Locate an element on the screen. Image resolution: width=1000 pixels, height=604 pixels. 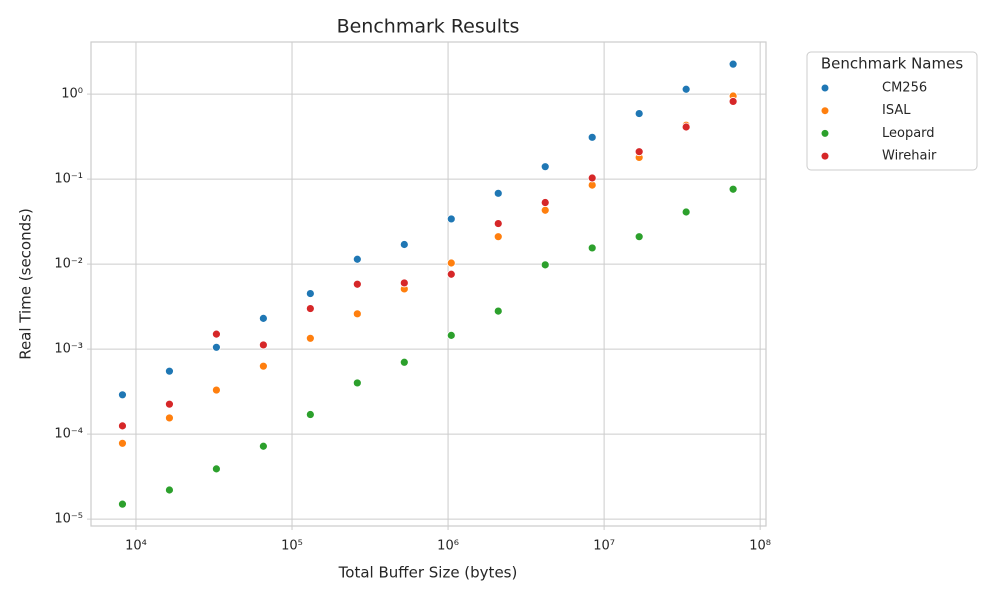
legend-label: Wirehair is located at coordinates (909, 156).